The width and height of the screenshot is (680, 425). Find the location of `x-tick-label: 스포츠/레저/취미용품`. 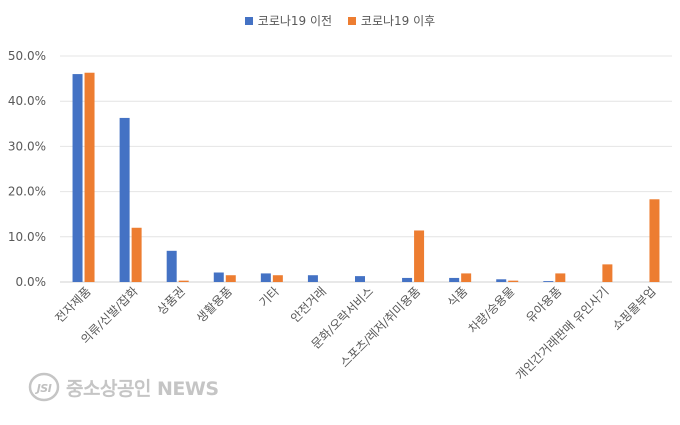

x-tick-label: 스포츠/레저/취미용품 is located at coordinates (380, 327).